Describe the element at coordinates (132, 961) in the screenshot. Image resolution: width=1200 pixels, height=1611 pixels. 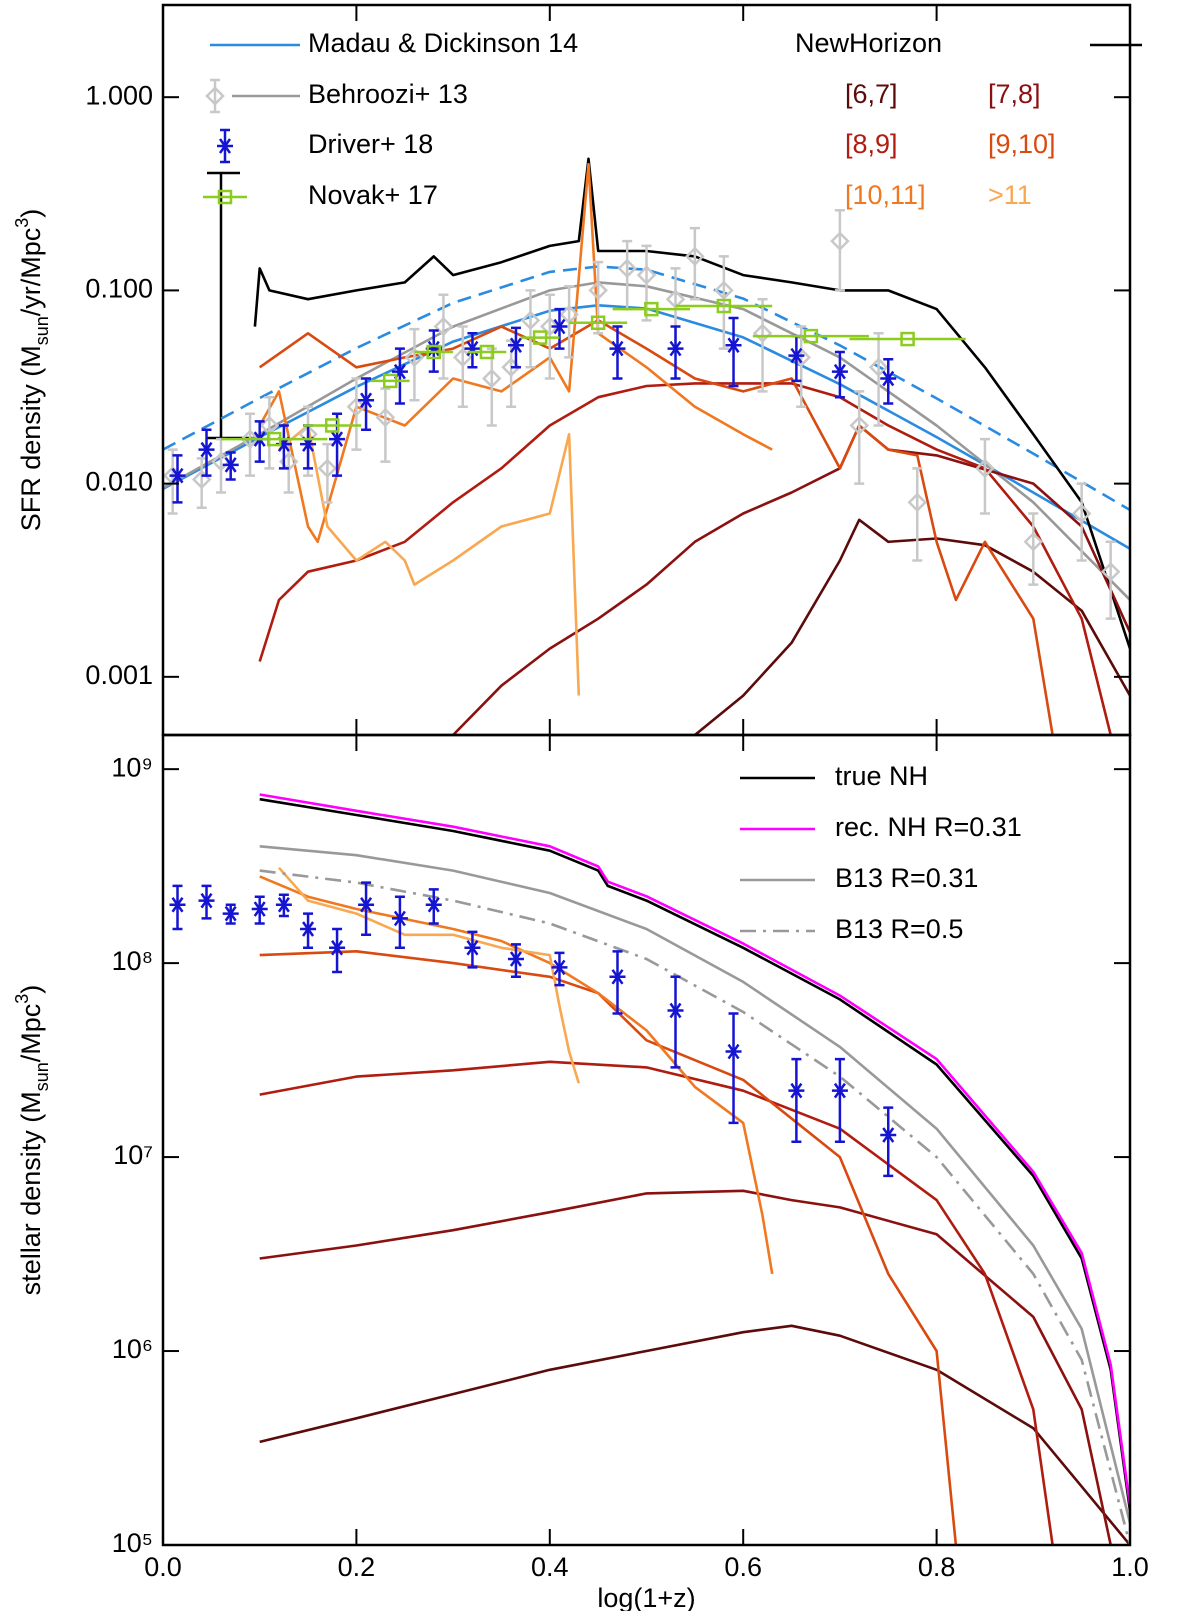
I see `y-tick-label: 10⁸` at that location.